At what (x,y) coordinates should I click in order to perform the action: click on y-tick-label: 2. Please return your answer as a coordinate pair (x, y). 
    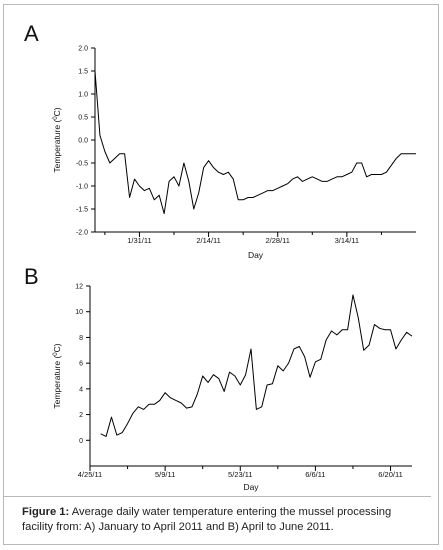
    Looking at the image, I should click on (81, 415).